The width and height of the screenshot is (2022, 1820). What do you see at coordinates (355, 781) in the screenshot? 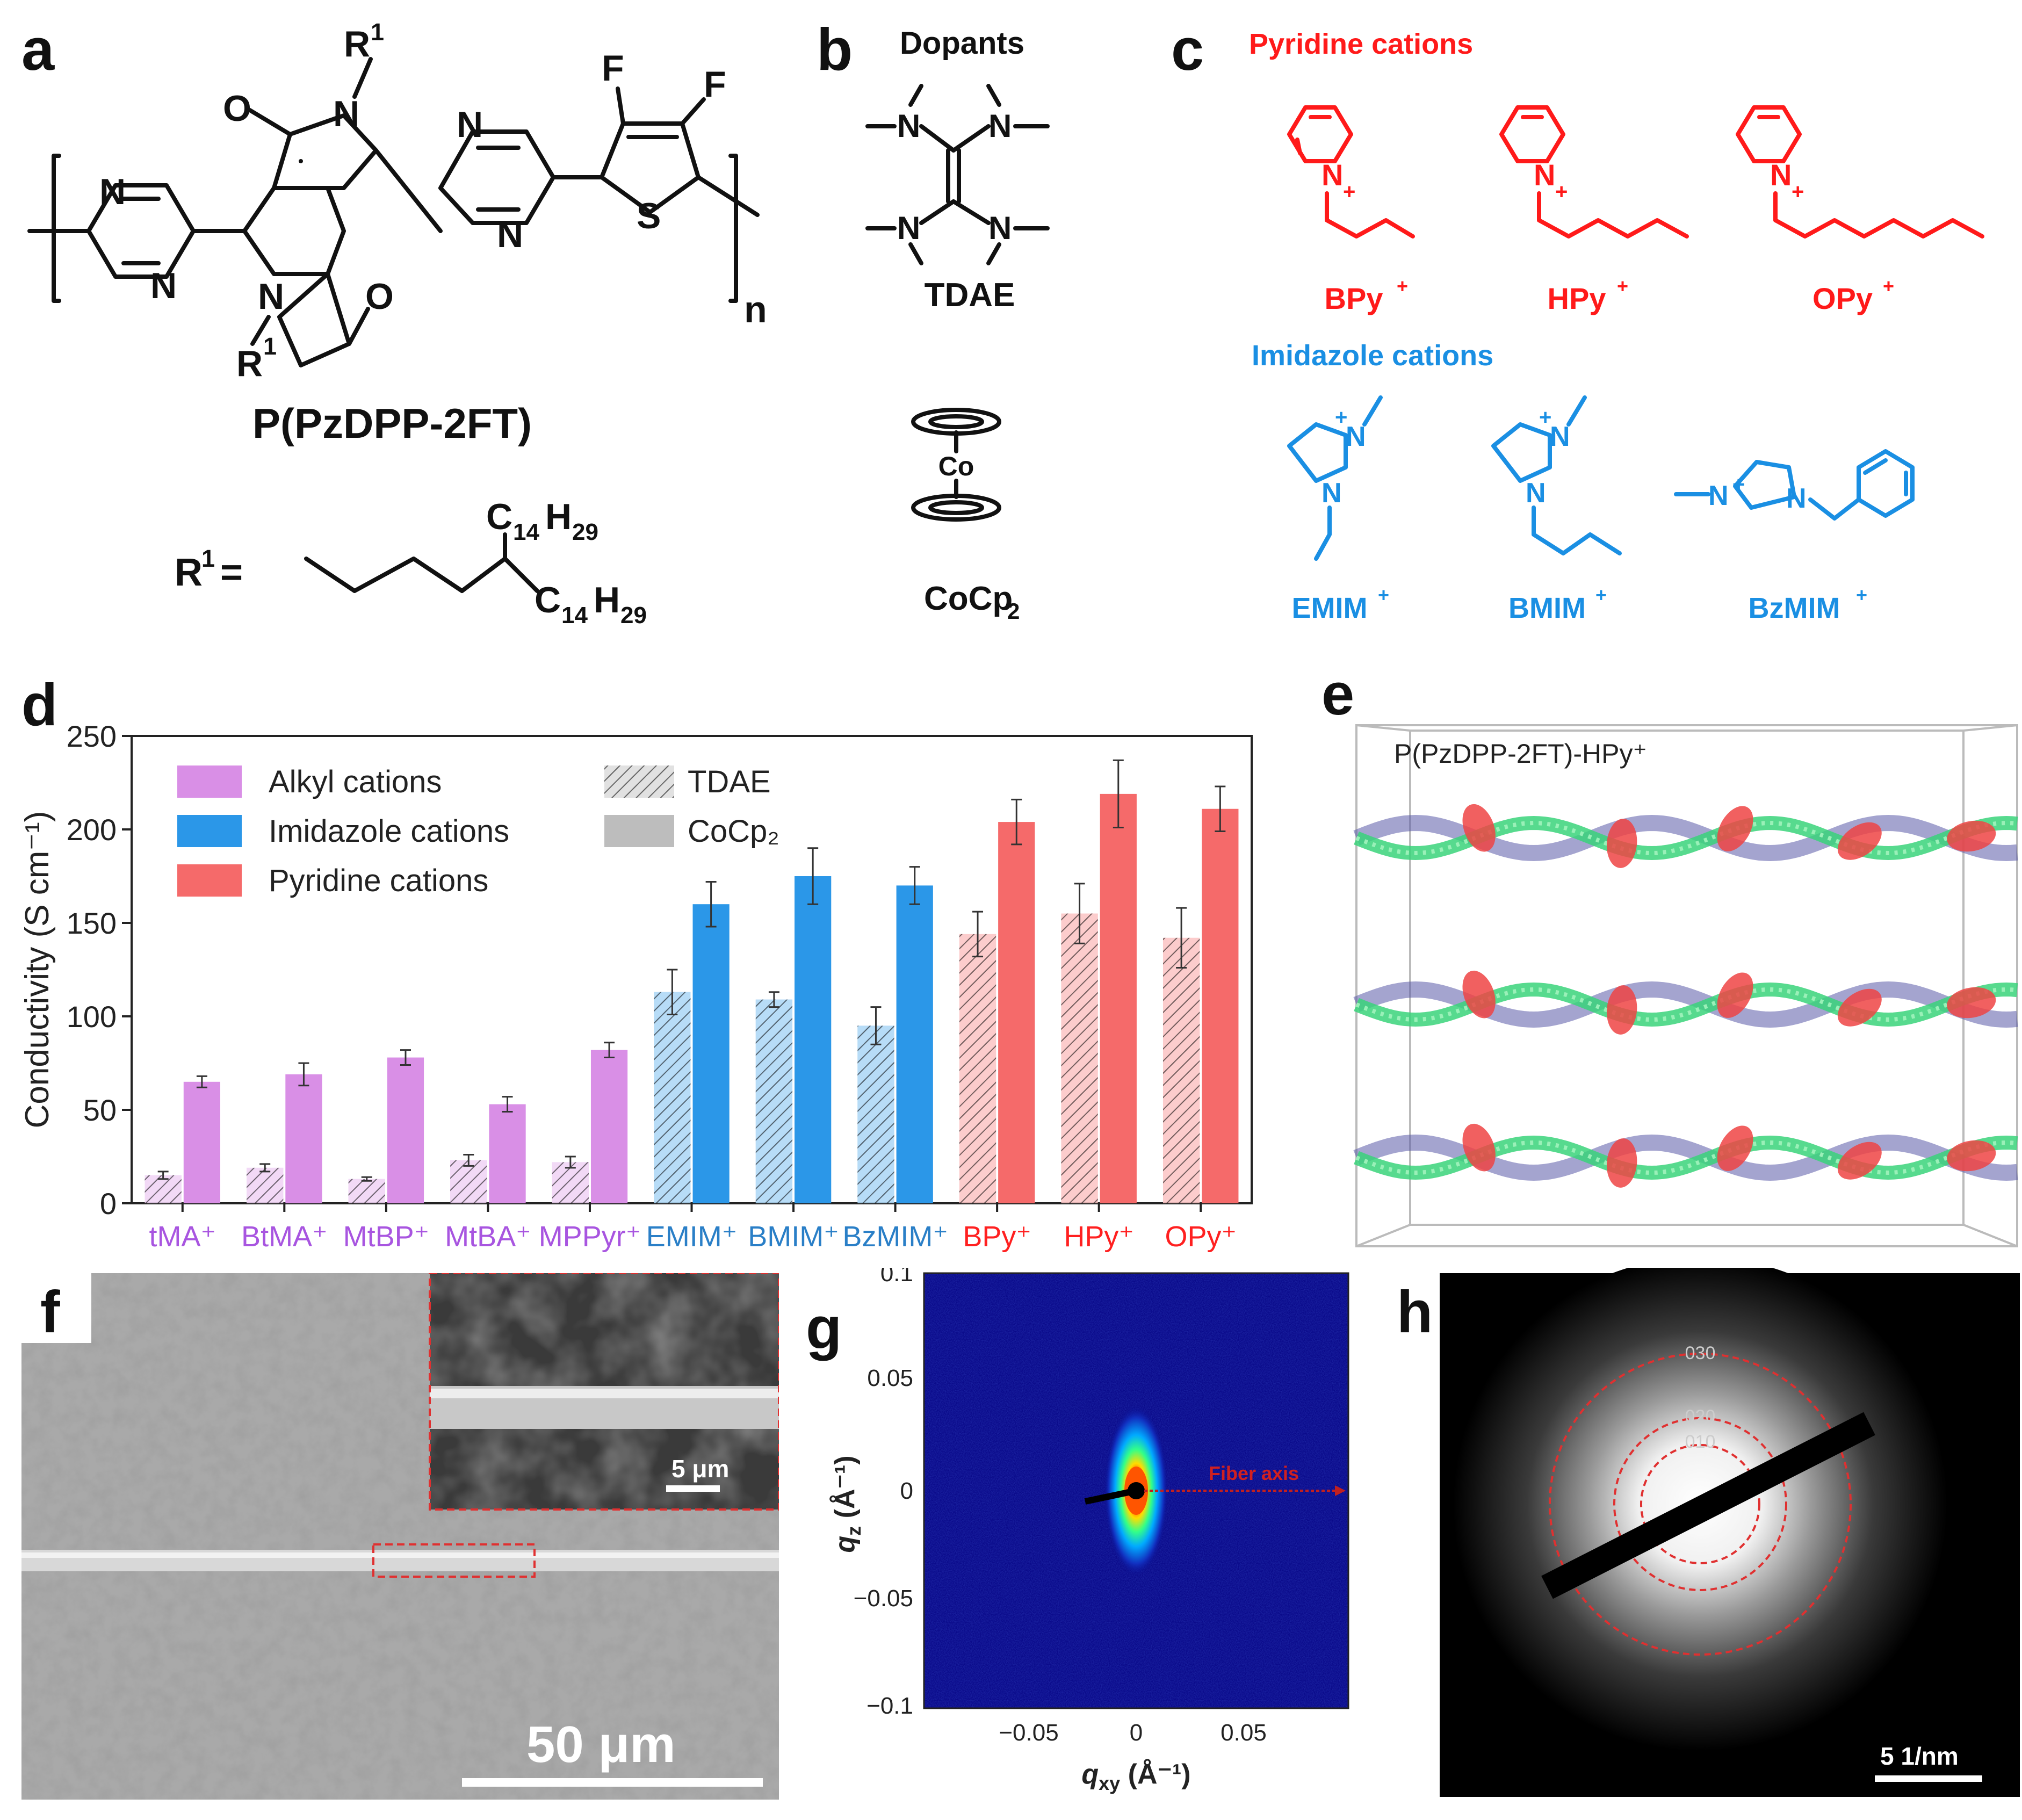
I see `legend-label: Alkyl cations` at bounding box center [355, 781].